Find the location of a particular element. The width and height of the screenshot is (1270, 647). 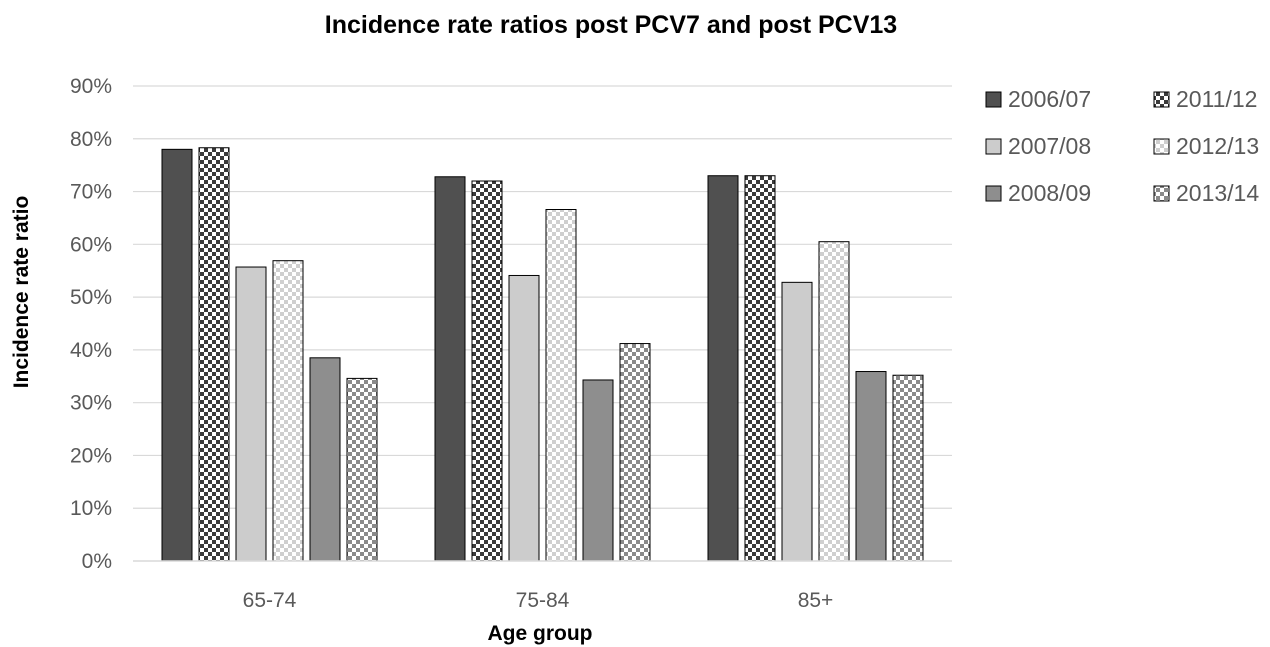

bar-85+-2011-12 is located at coordinates (760, 368).